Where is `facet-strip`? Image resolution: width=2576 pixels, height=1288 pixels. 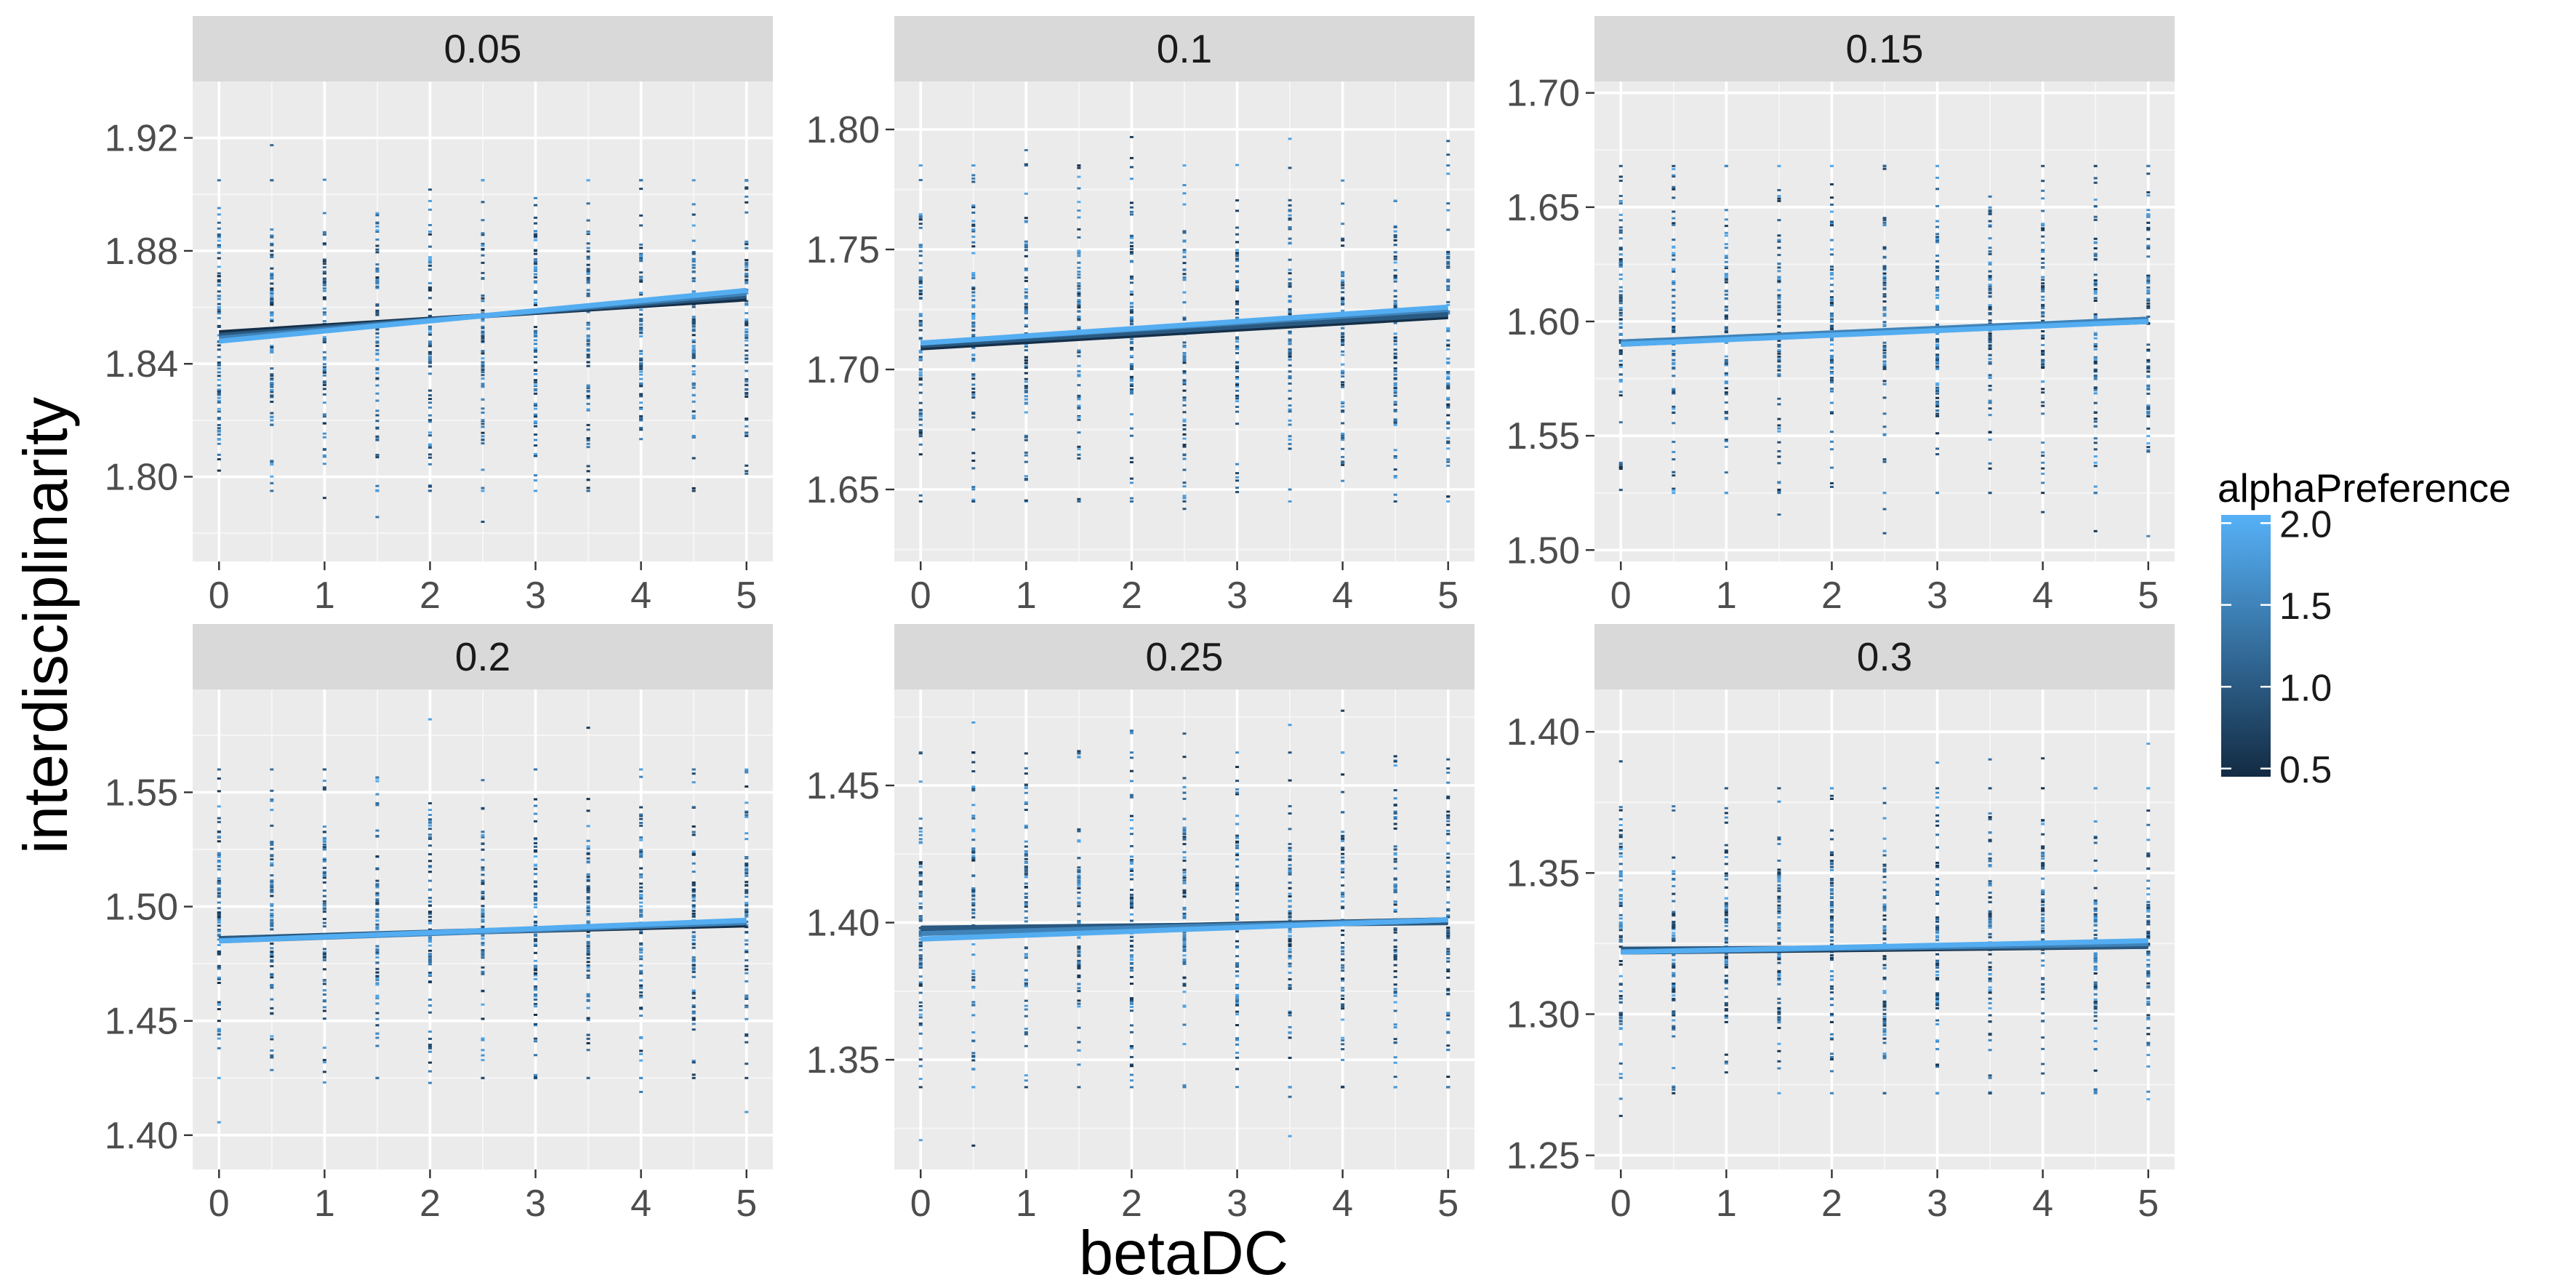 facet-strip is located at coordinates (1184, 48).